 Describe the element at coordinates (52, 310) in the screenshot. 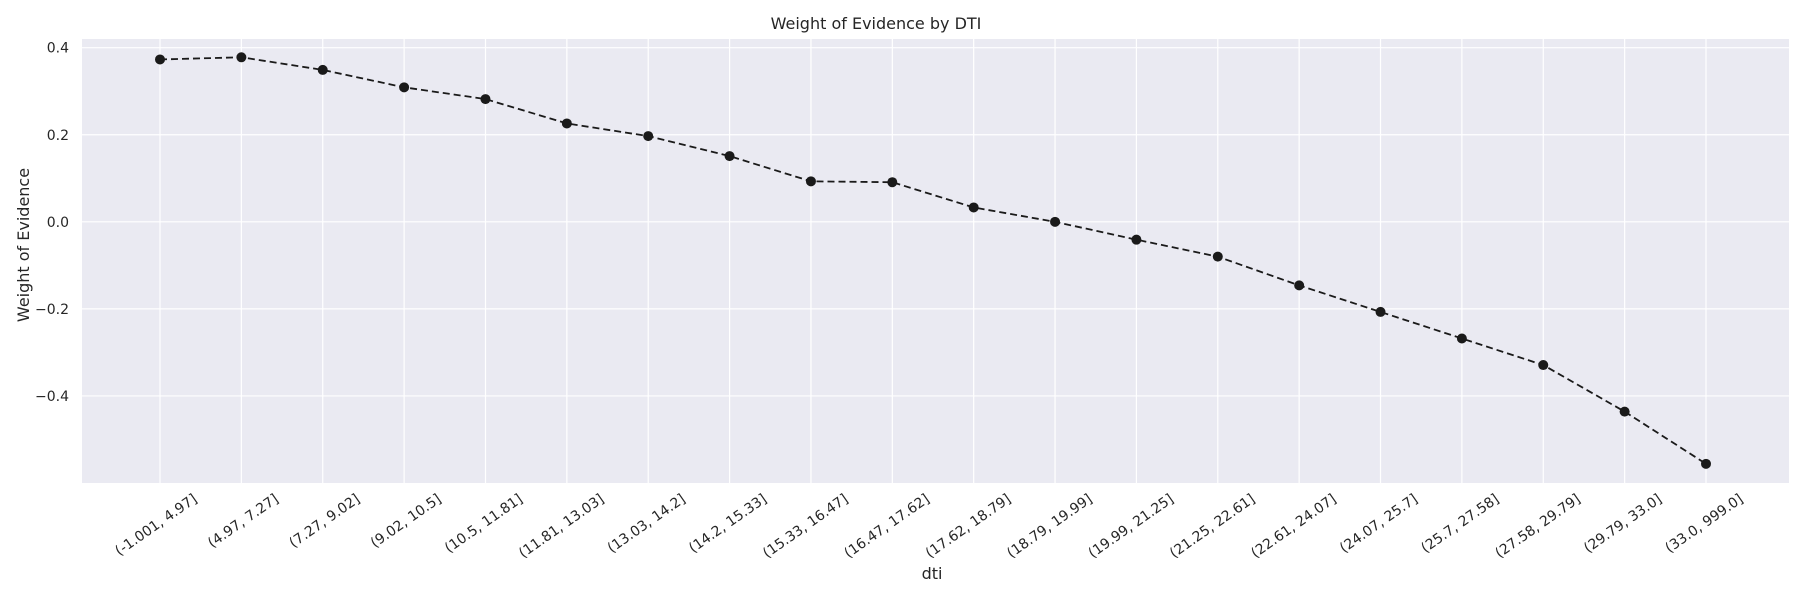

I see `y-tick-label: −0.2` at that location.